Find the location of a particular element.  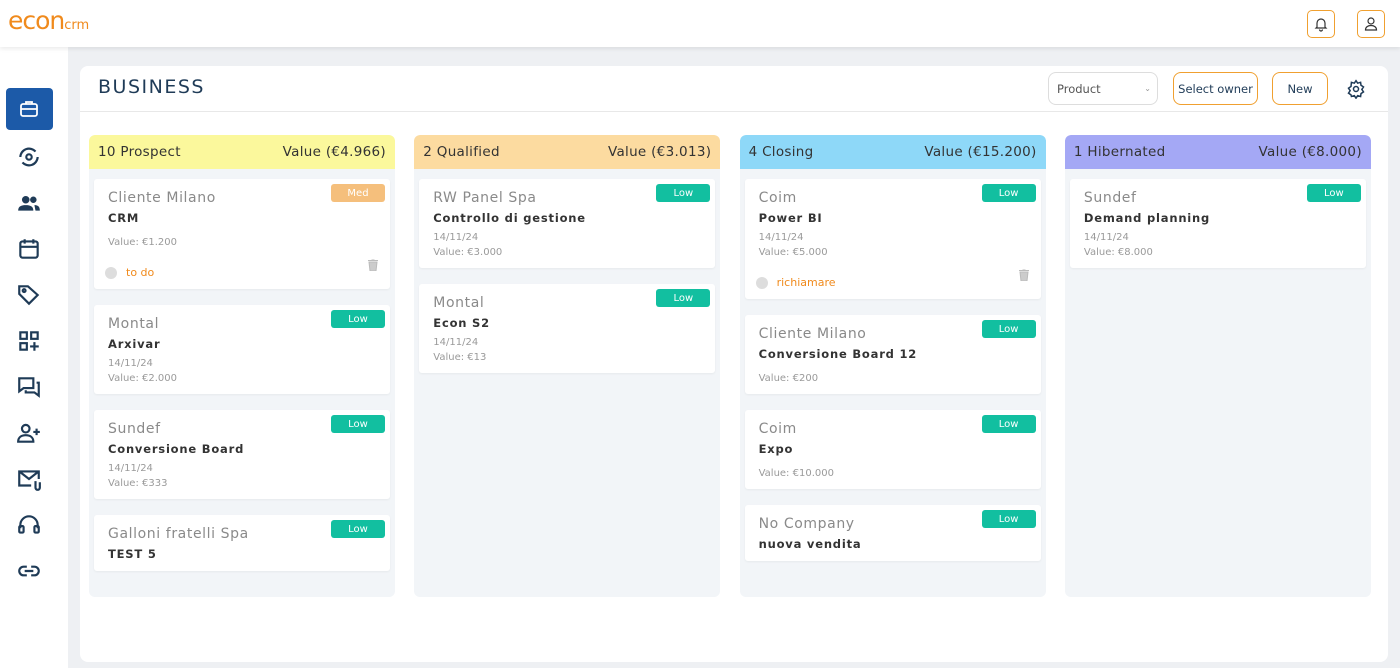

product-filter: Product ⌄ is located at coordinates (1103, 88).